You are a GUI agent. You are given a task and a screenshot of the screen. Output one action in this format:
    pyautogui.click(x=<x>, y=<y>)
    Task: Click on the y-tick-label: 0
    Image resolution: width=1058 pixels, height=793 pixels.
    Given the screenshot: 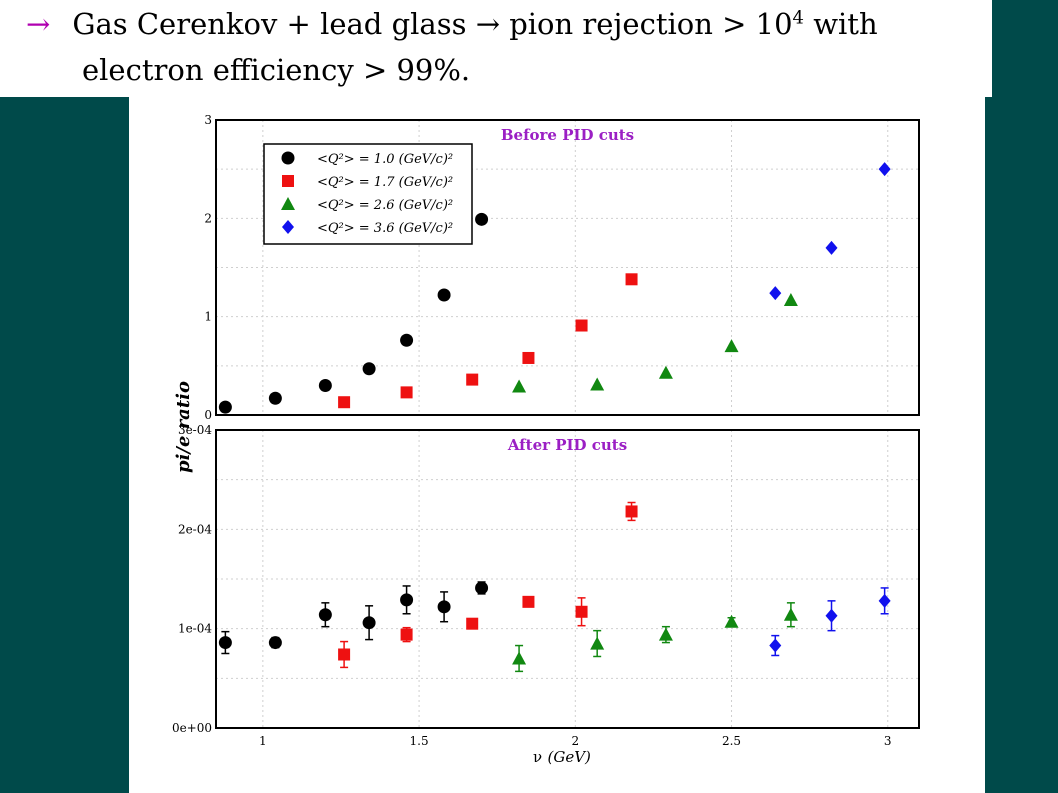 What is the action you would take?
    pyautogui.click(x=208, y=415)
    